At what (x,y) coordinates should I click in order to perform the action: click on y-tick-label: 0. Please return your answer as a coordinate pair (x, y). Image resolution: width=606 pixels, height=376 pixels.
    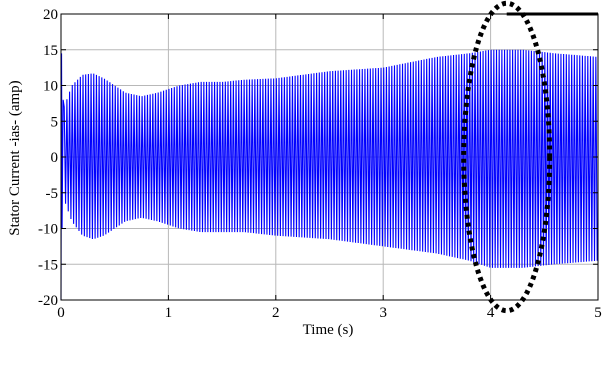
    Looking at the image, I should click on (55, 158).